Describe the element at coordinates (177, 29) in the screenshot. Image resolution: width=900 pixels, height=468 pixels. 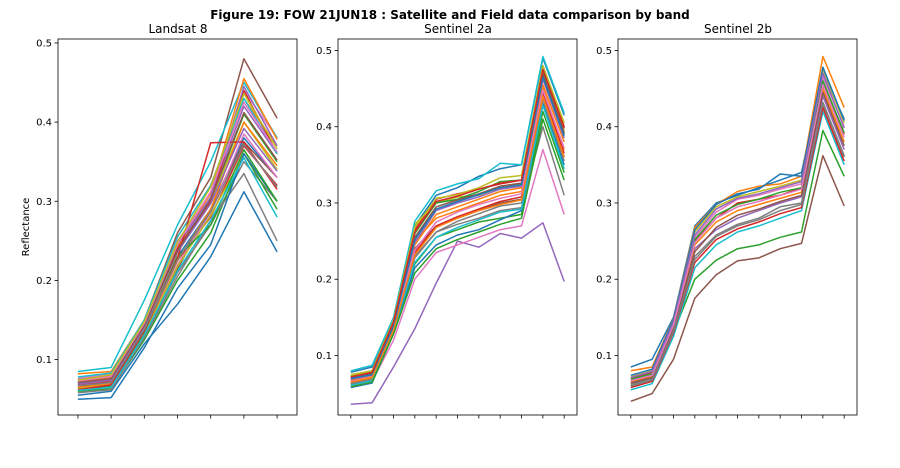
I see `panel-title: Landsat 8` at that location.